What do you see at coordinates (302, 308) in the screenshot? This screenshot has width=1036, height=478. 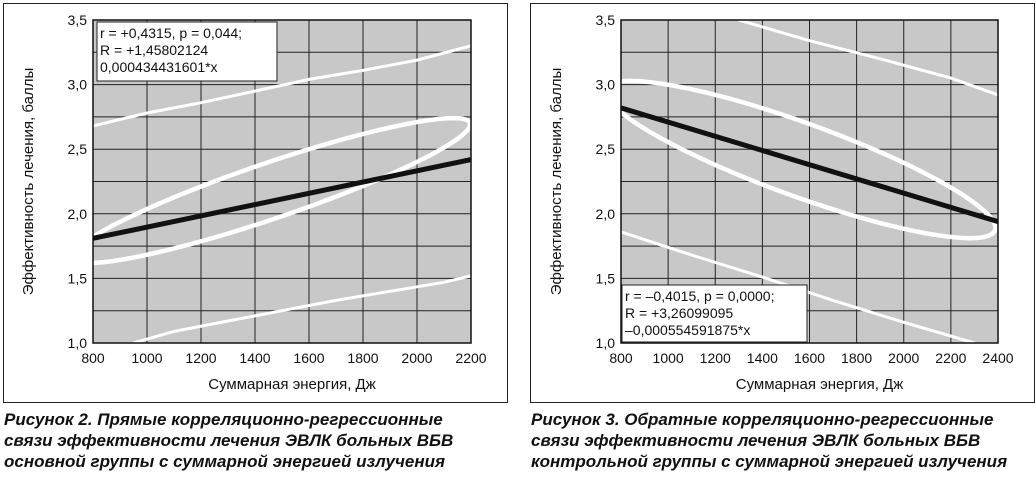 I see `confidence-band-lower` at bounding box center [302, 308].